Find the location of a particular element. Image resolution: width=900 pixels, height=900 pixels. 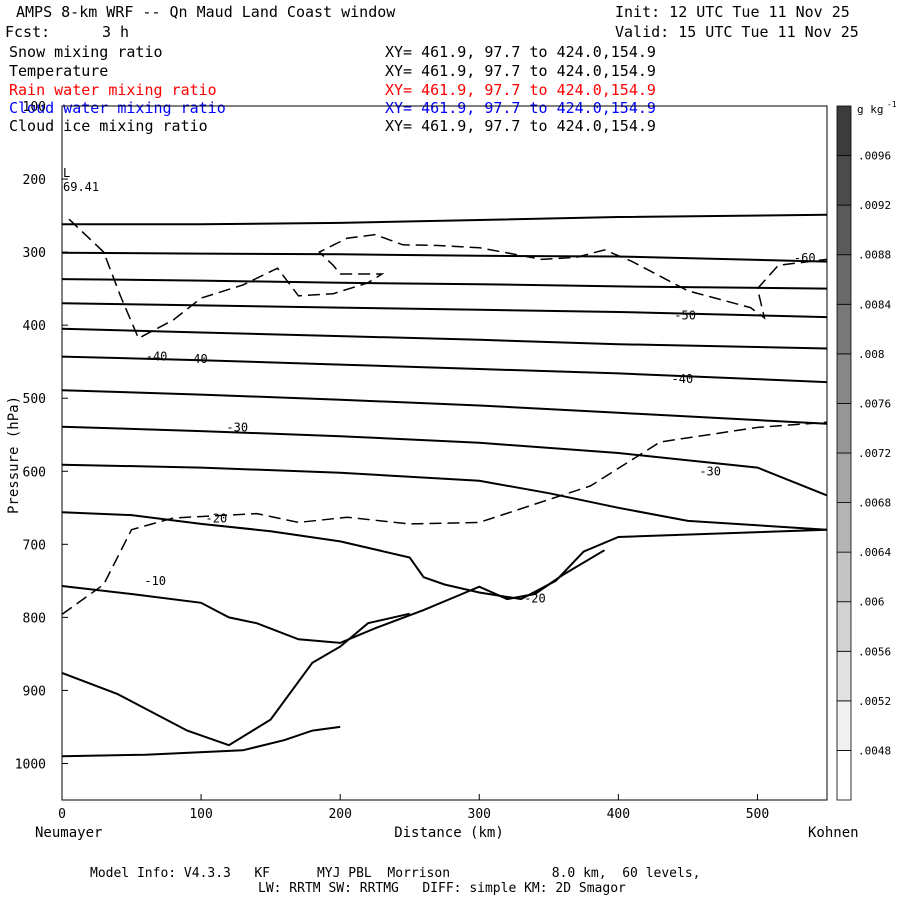

field-xy-cloud-ice: XY= 461.9, 97.7 to 424.0,154.9 is located at coordinates (520, 126).